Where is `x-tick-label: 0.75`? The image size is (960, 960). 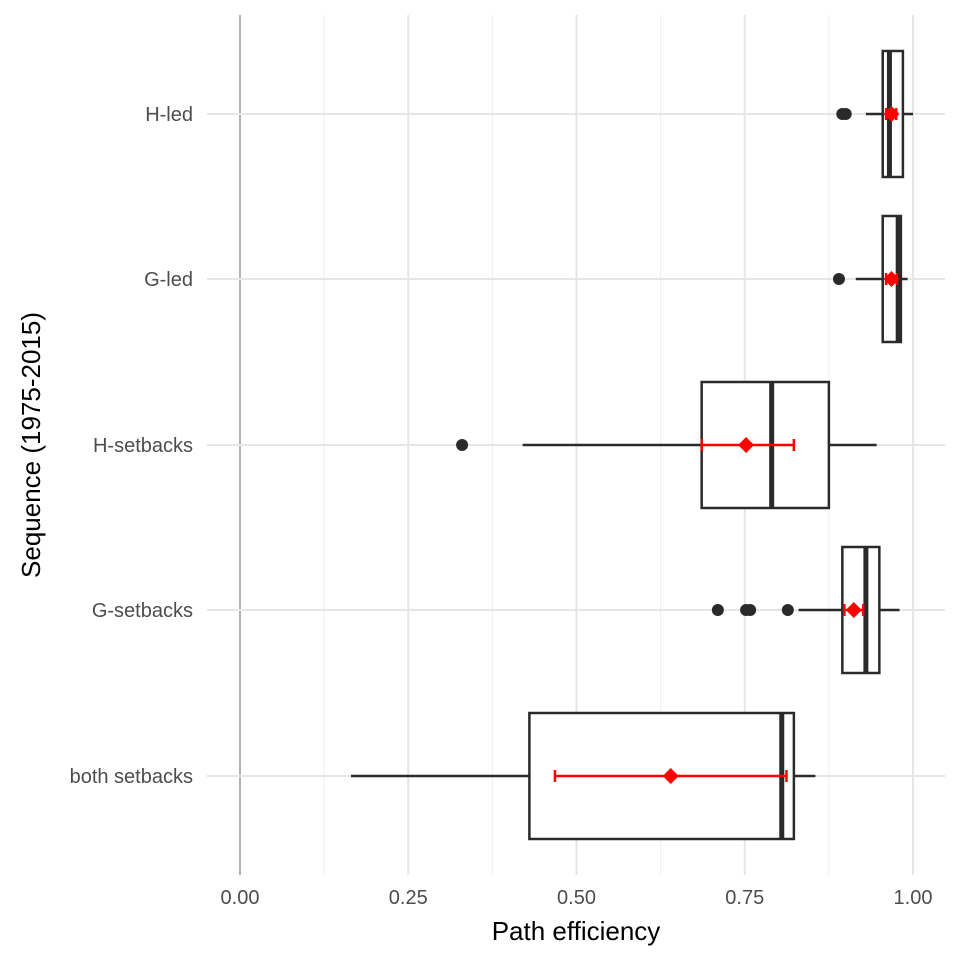
x-tick-label: 0.75 is located at coordinates (744, 898).